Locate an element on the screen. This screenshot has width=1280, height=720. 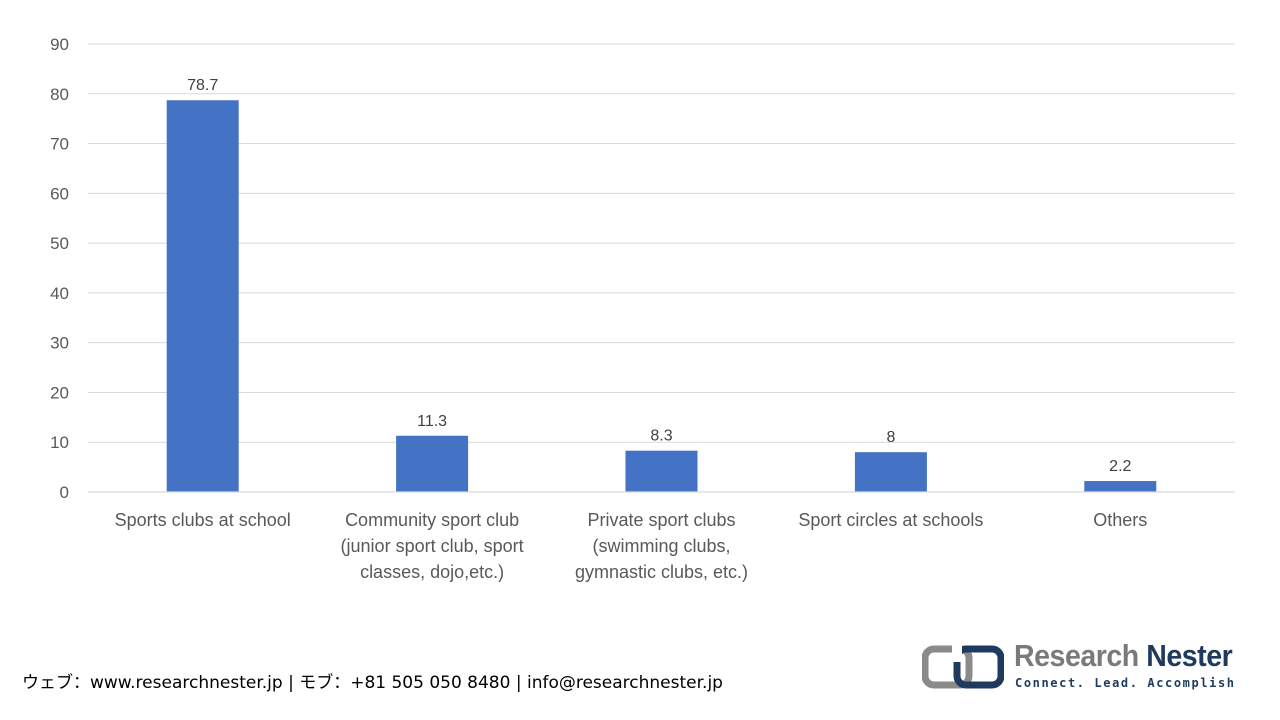
y-tick-label-40: 40 is located at coordinates (59, 293).